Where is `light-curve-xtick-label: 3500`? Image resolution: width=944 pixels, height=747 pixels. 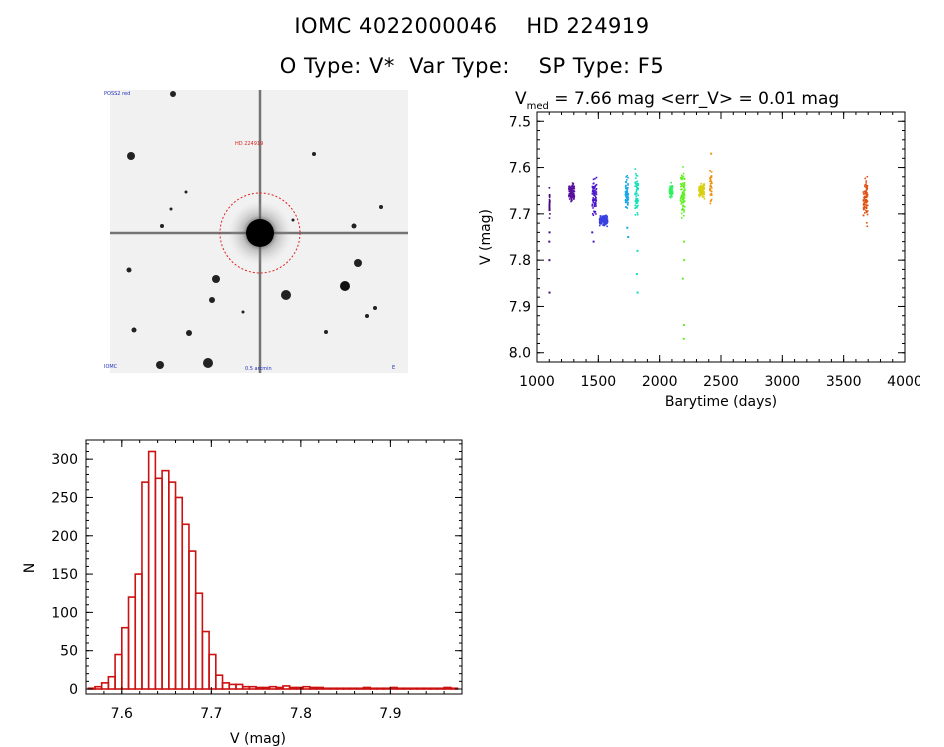
light-curve-xtick-label: 3500 is located at coordinates (844, 382).